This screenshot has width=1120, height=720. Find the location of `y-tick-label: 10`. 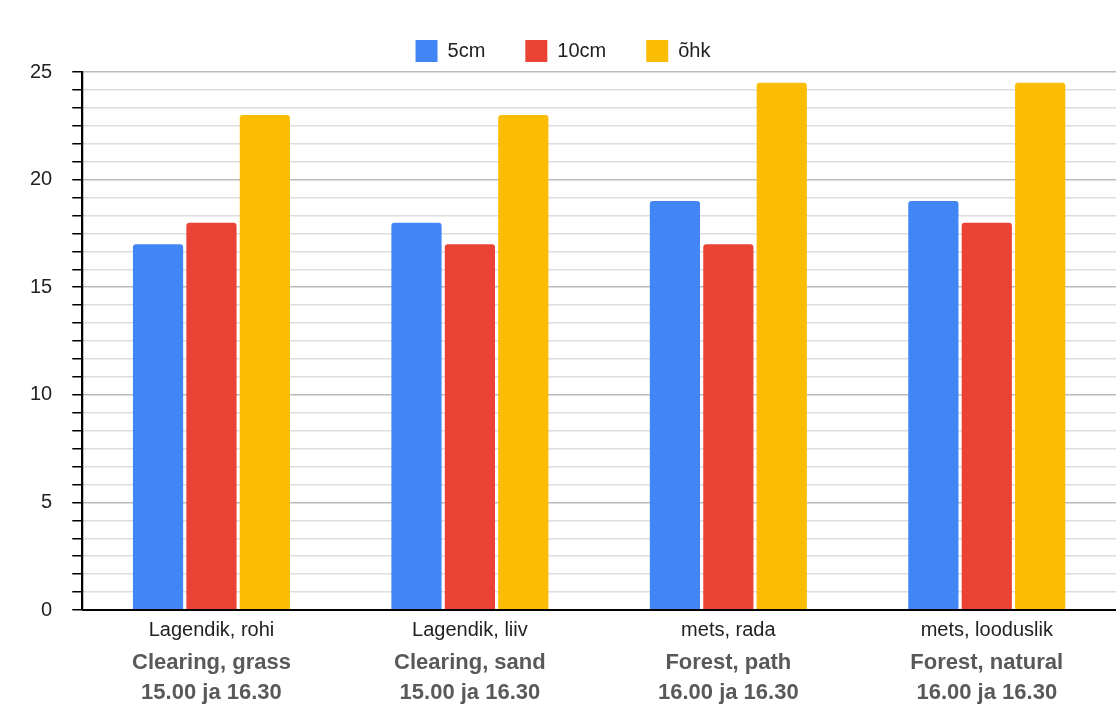

y-tick-label: 10 is located at coordinates (41, 393).